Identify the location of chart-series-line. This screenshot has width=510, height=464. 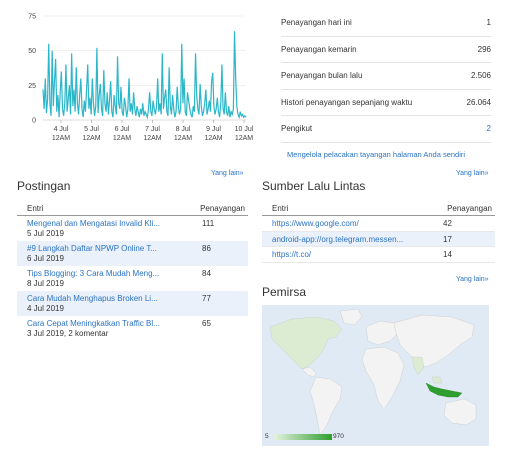
(144, 75).